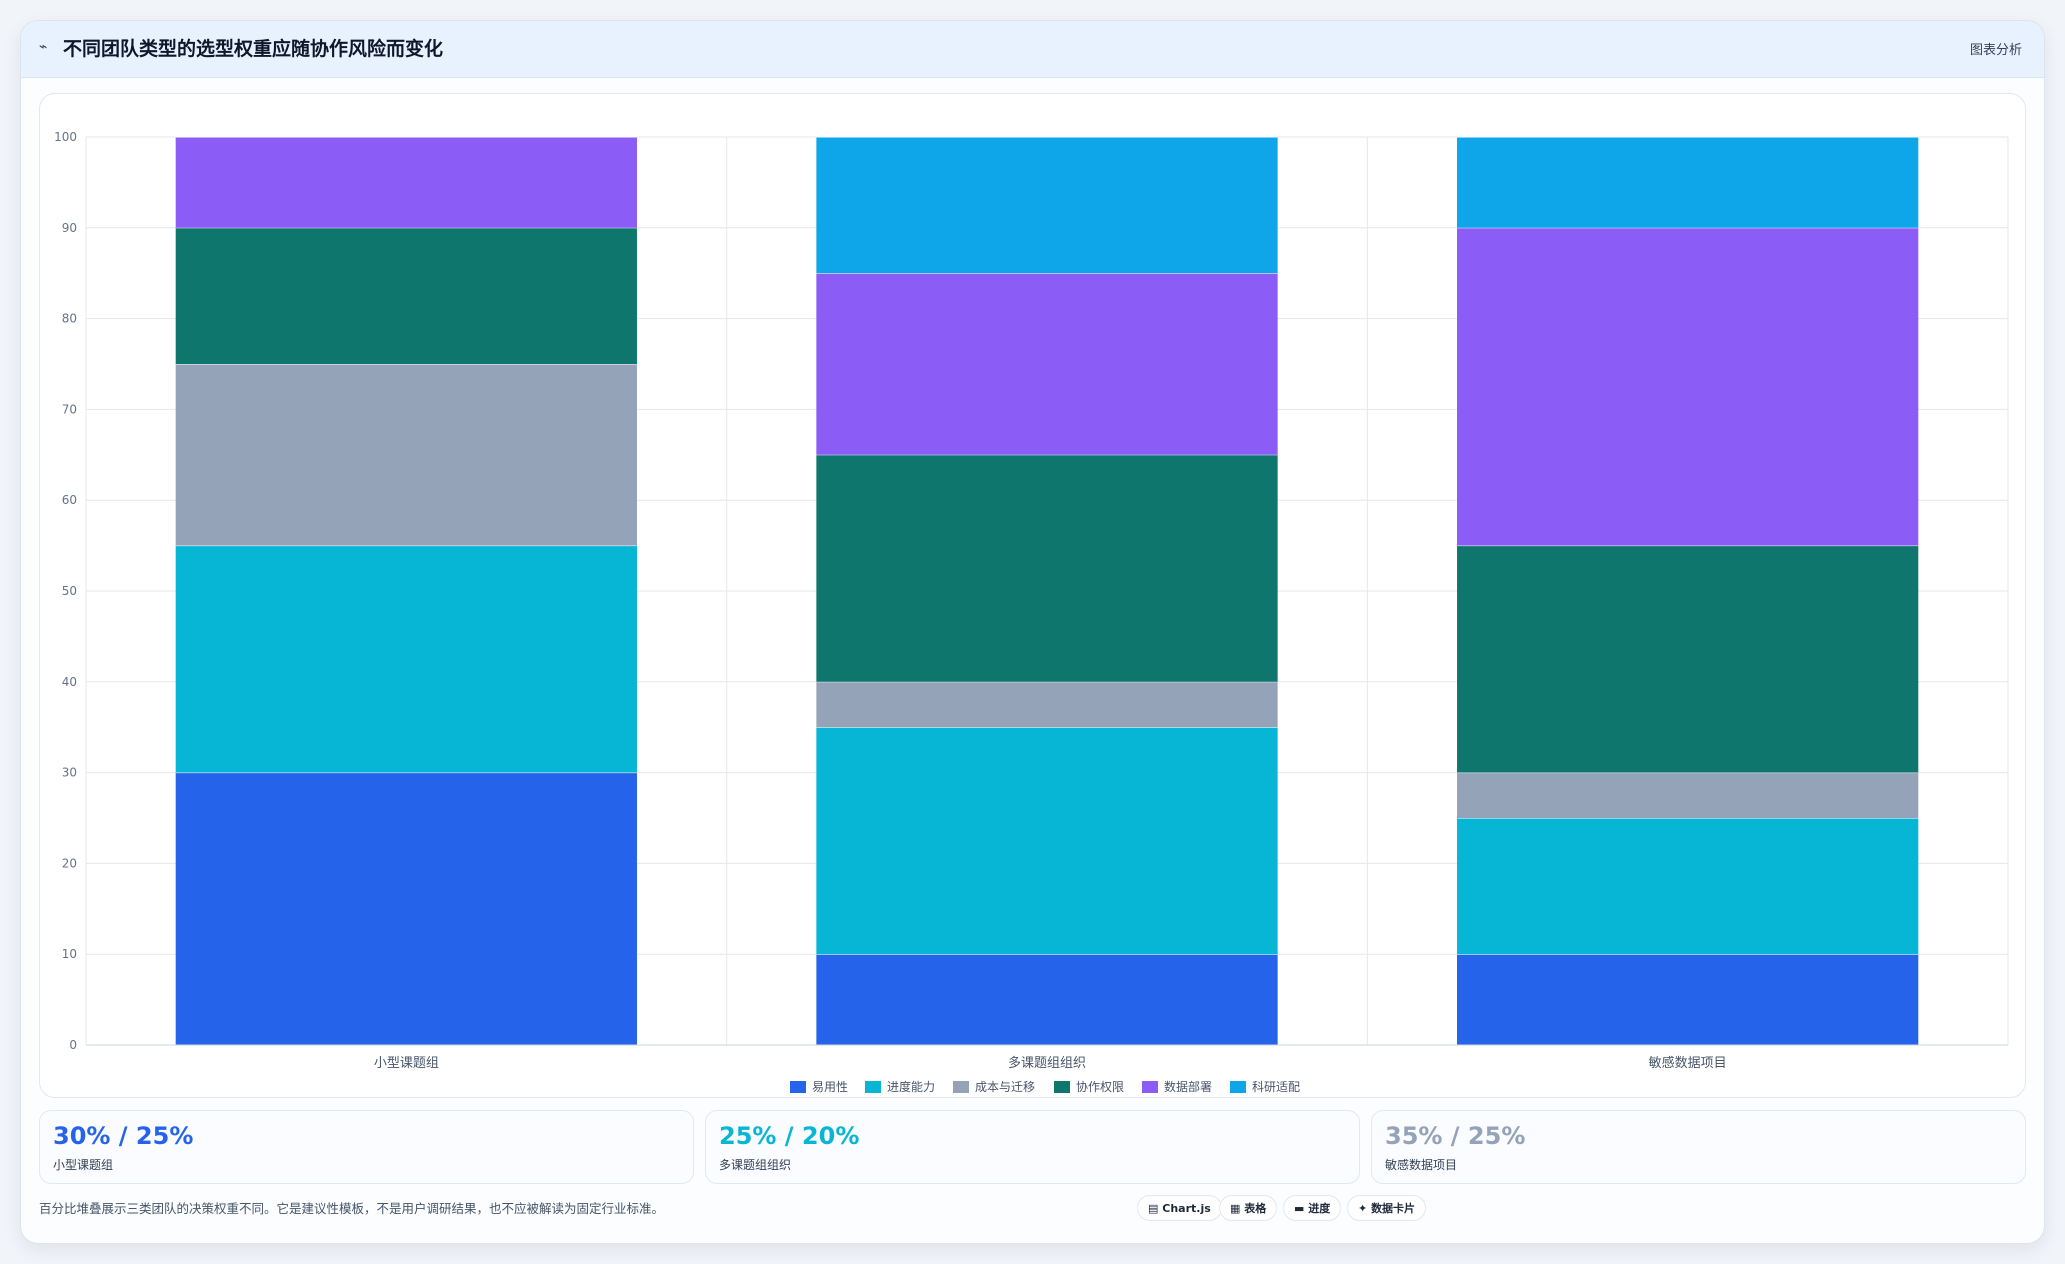 This screenshot has width=2065, height=1264. I want to click on chip-progress: ▬ 进度, so click(1312, 1208).